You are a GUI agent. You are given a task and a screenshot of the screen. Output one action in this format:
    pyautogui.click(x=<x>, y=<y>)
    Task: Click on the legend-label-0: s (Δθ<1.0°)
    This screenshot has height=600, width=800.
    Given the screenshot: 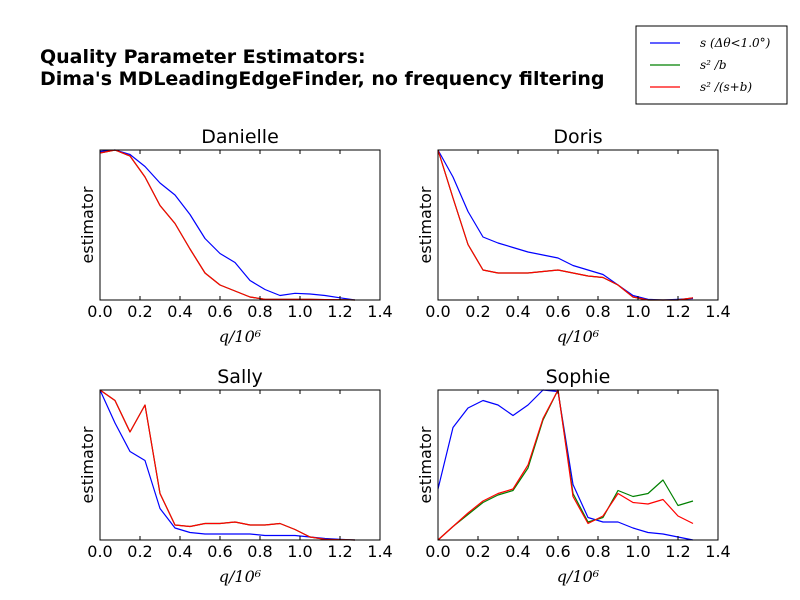 What is the action you would take?
    pyautogui.click(x=735, y=43)
    